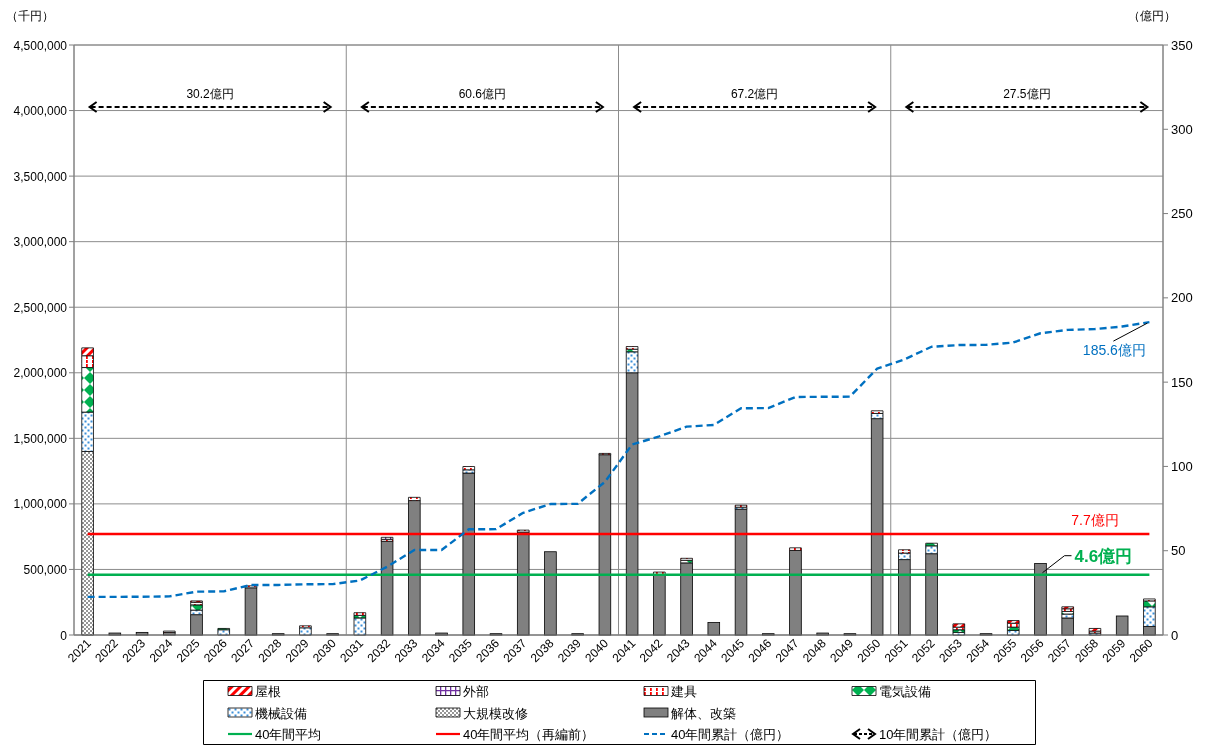 This screenshot has width=1205, height=745. Describe the element at coordinates (529, 734) in the screenshot. I see `legend-label: 40年間平均（再編前）` at that location.